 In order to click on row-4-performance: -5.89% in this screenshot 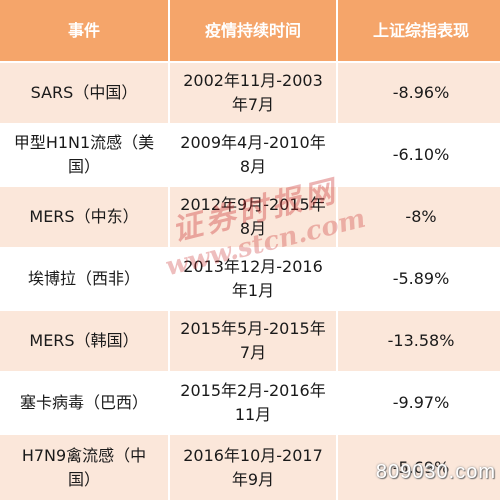, I will do `click(419, 279)`.